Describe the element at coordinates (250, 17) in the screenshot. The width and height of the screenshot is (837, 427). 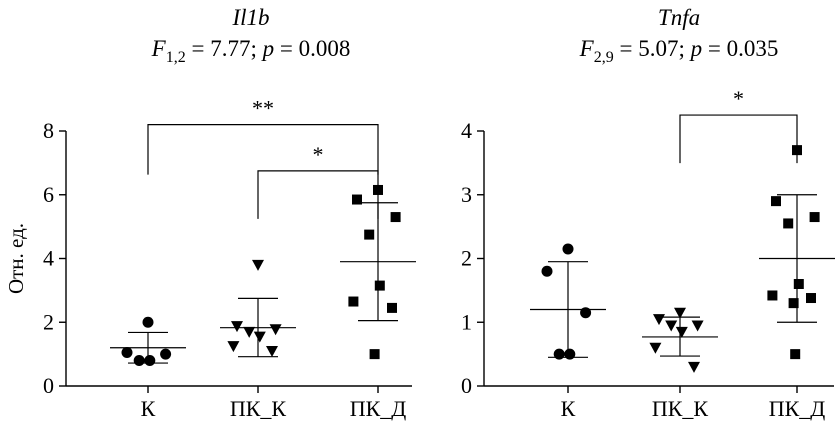
I see `panel-title: Il1b` at that location.